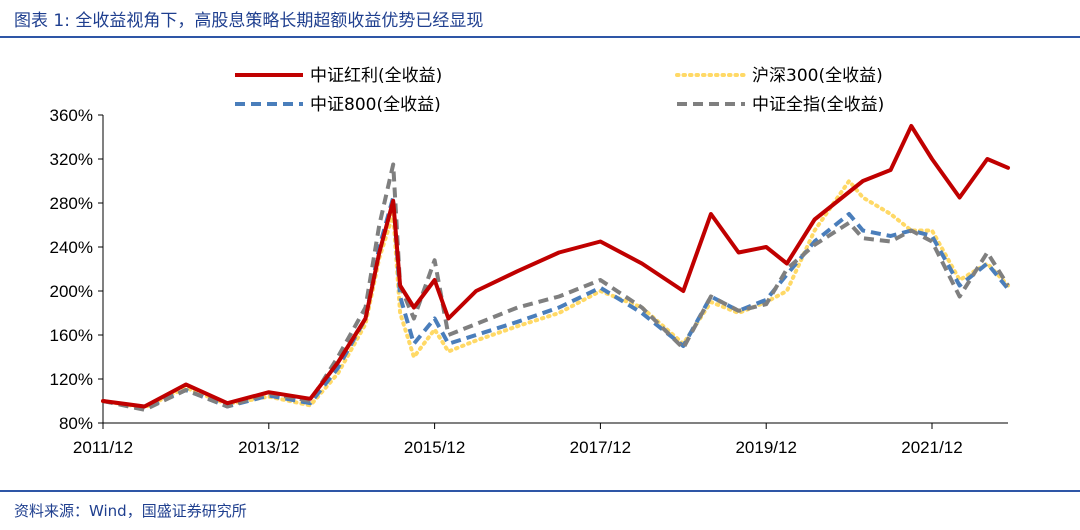  What do you see at coordinates (540, 37) in the screenshot?
I see `header-divider` at bounding box center [540, 37].